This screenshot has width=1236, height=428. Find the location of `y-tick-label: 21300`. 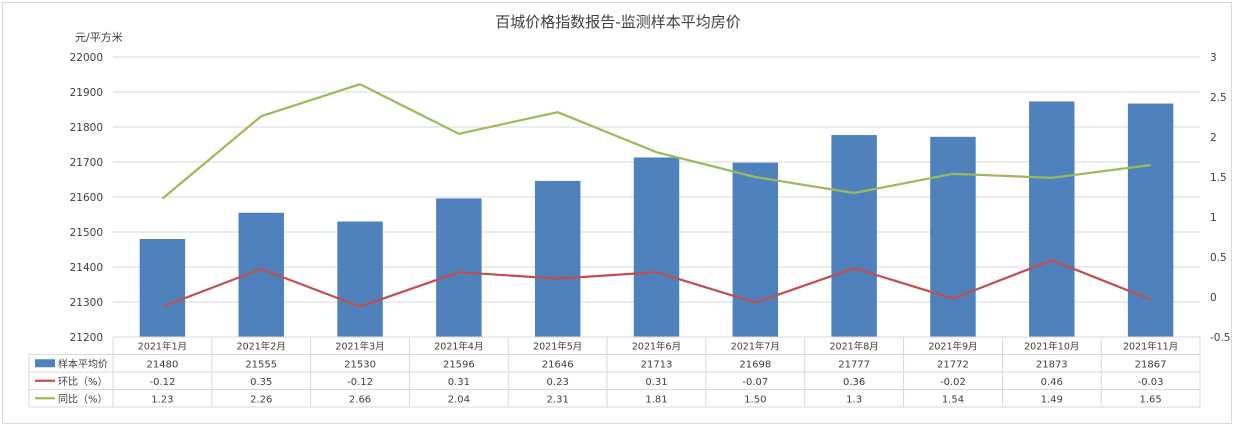

y-tick-label: 21300 is located at coordinates (86, 303).